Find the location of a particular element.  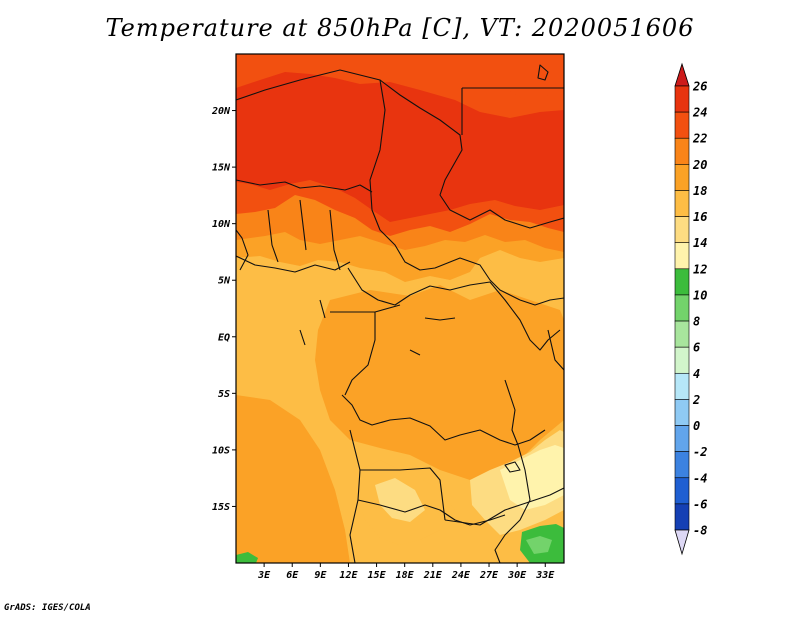

lat-tick-label: 5S is located at coordinates (224, 394).